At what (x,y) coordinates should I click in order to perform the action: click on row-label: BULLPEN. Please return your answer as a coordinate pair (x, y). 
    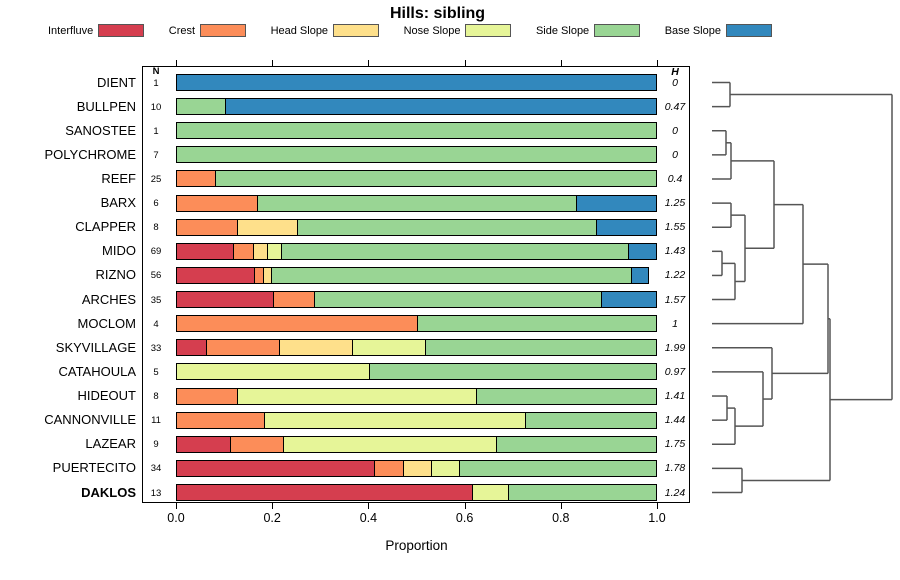
    Looking at the image, I should click on (106, 106).